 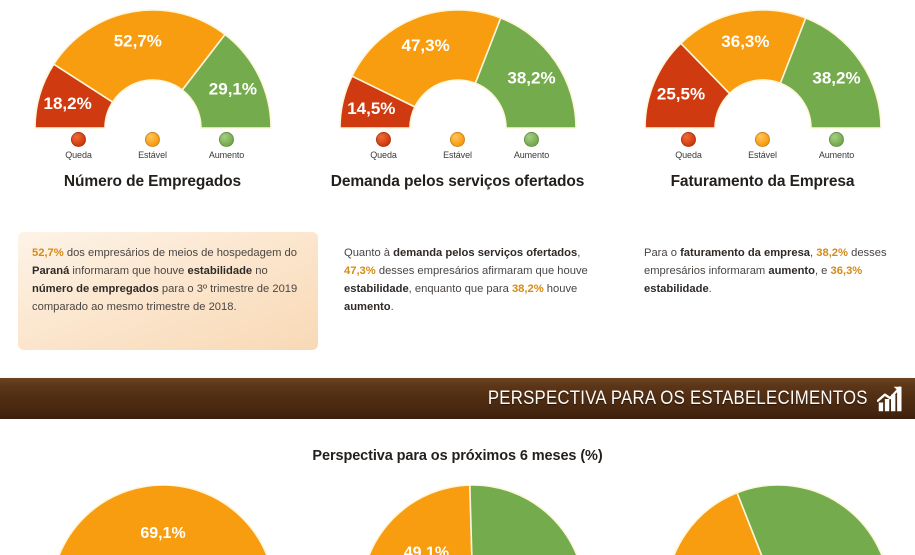 I want to click on gauge-svg: 14,5% 47,3% 38,2%, so click(x=457, y=69).